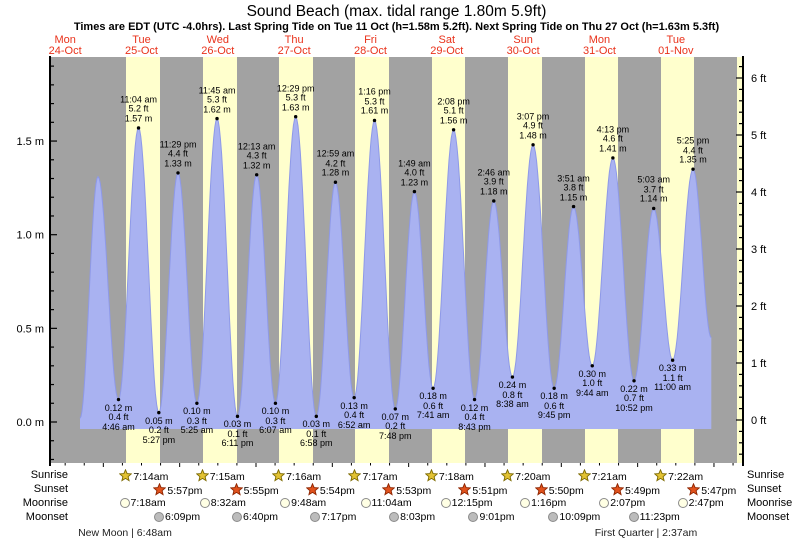 Image resolution: width=793 pixels, height=539 pixels. What do you see at coordinates (256, 165) in the screenshot?
I see `annotation-line: 1.32 m` at bounding box center [256, 165].